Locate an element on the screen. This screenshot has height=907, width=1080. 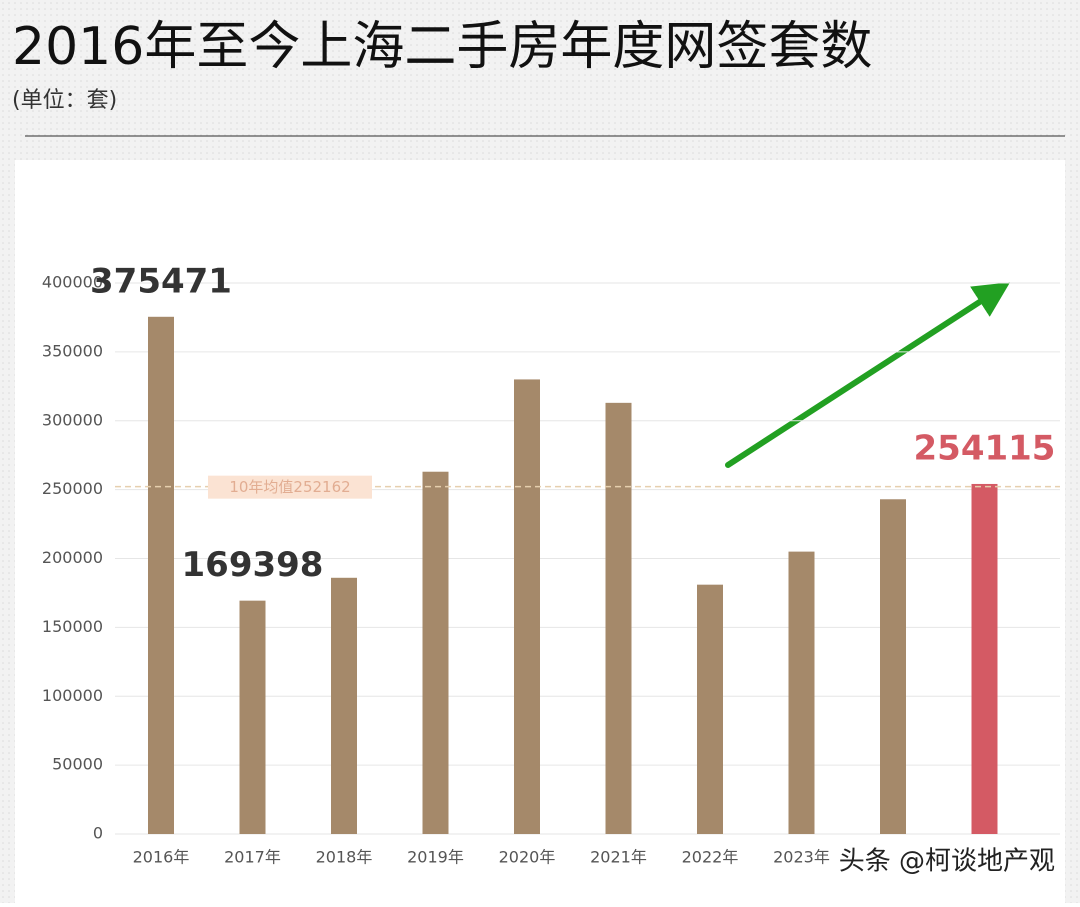
x-tick-label: 2023年 is located at coordinates (801, 857).